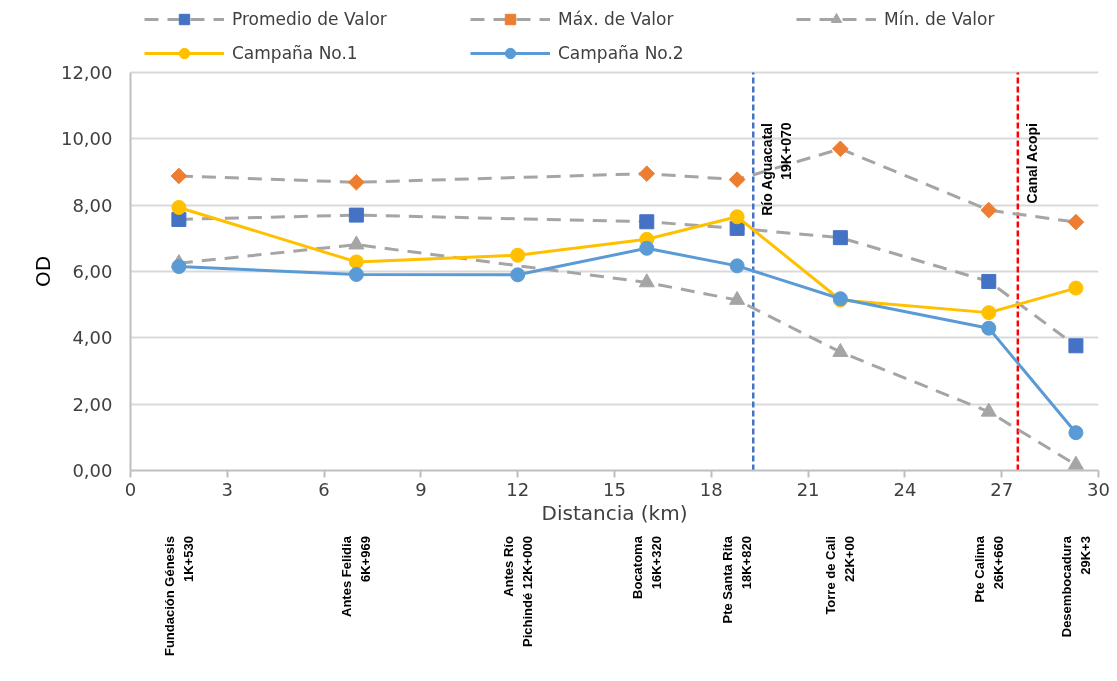 This screenshot has width=1117, height=681. Describe the element at coordinates (614, 489) in the screenshot. I see `x-tick-label: 15` at that location.